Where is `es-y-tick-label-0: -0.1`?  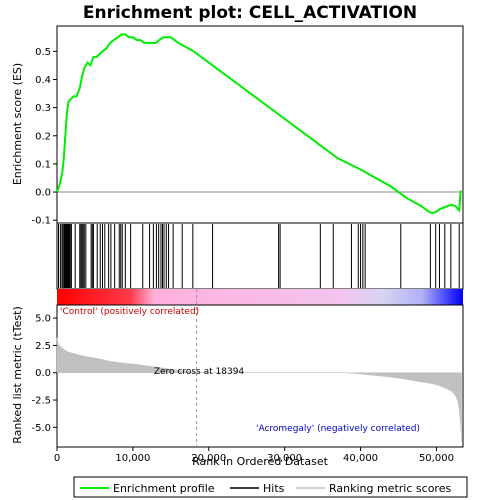
es-y-tick-label-0: -0.1 is located at coordinates (41, 221).